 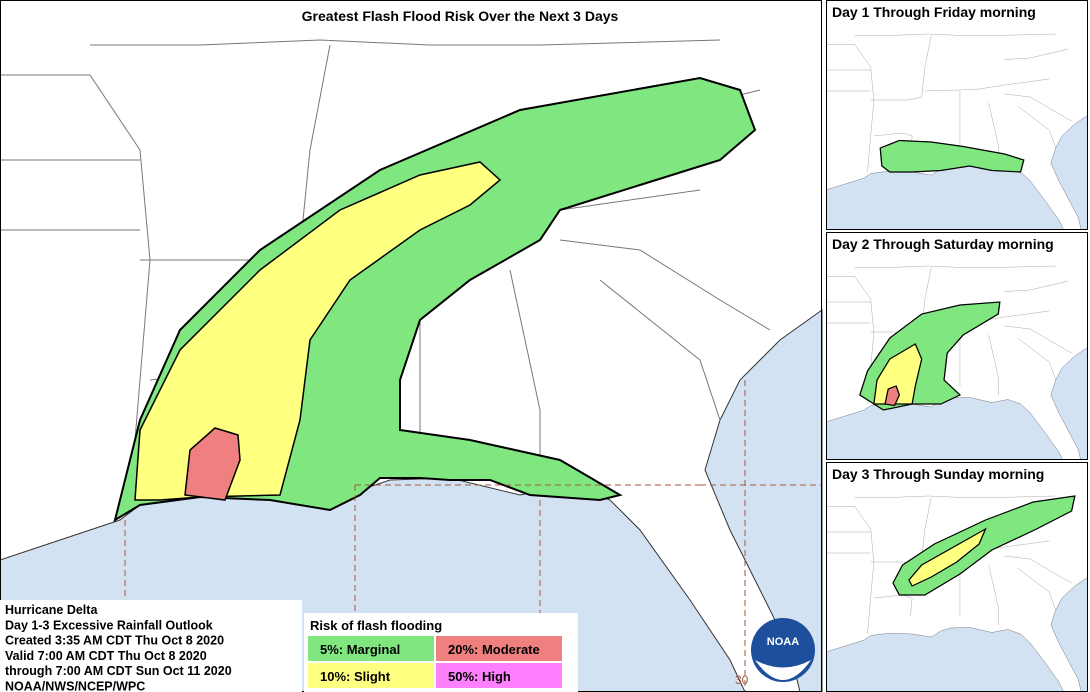 What do you see at coordinates (109, 625) in the screenshot?
I see `info-line: Day 1-3 Excessive Rainfall Outlook` at bounding box center [109, 625].